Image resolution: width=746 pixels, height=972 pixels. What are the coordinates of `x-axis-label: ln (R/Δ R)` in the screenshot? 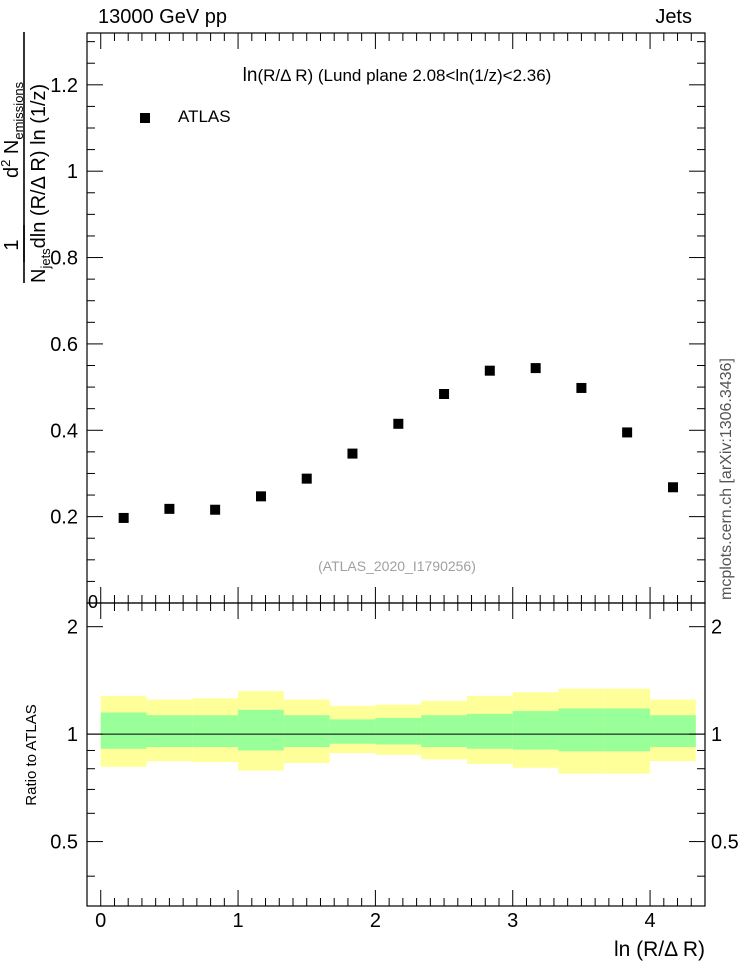 It's located at (659, 949).